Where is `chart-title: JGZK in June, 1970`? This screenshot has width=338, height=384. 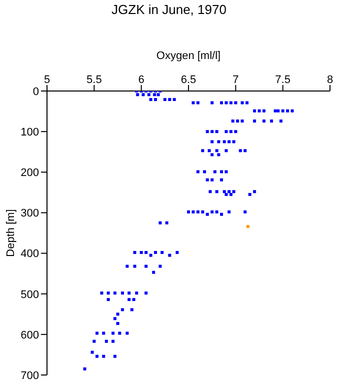
chart-title: JGZK in June, 1970 is located at coordinates (169, 9).